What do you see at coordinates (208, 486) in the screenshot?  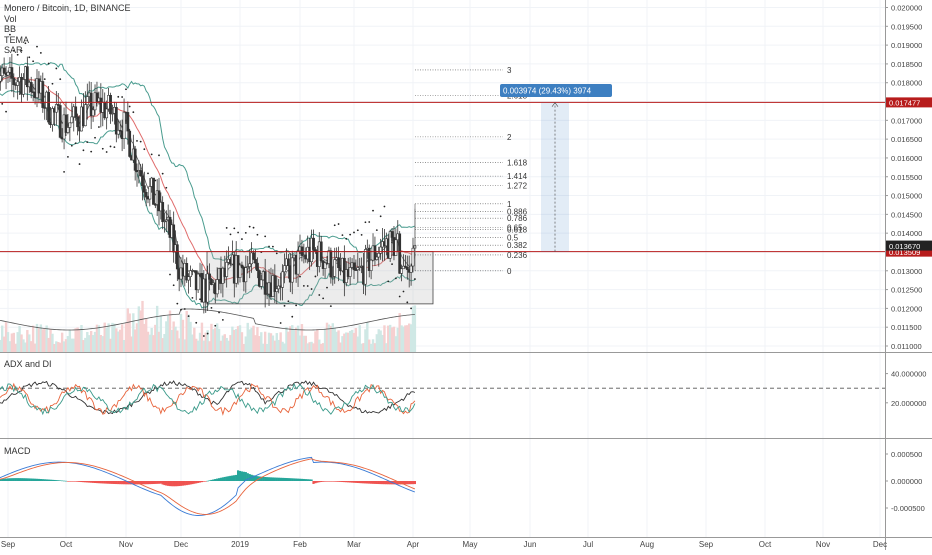 I see `macd-line` at bounding box center [208, 486].